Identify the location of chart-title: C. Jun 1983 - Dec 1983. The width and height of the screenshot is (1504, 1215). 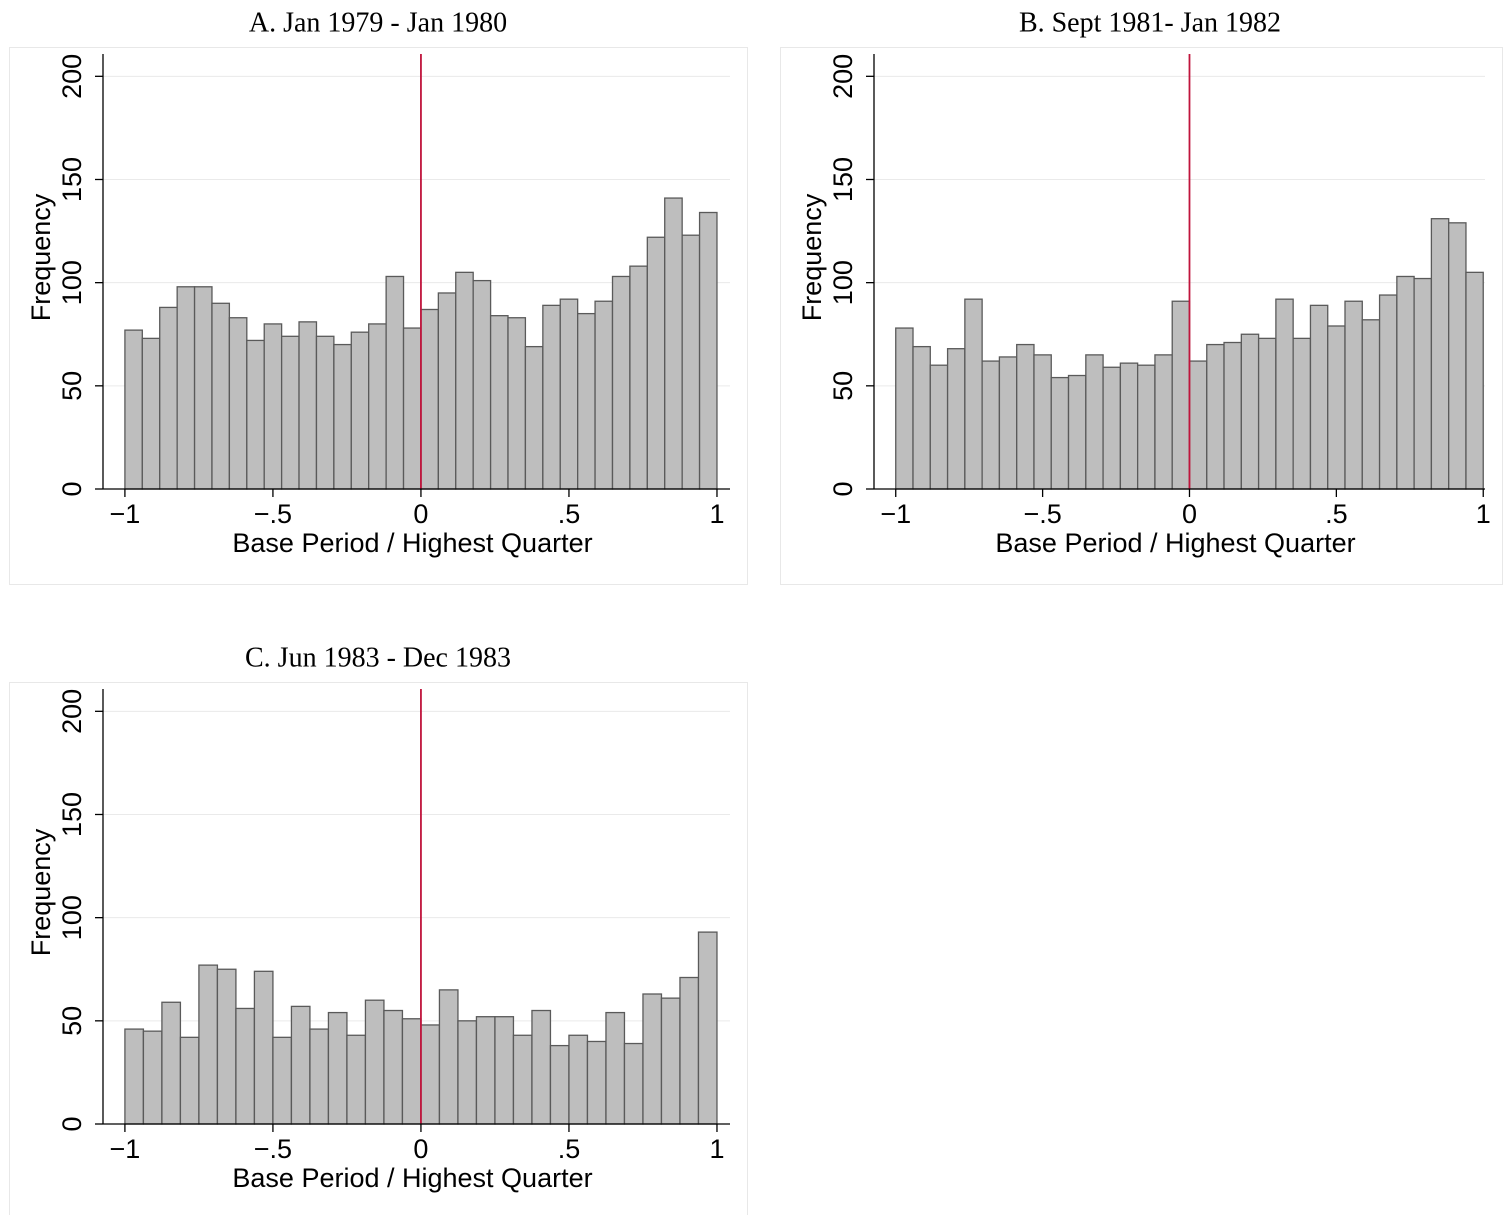
(378, 657).